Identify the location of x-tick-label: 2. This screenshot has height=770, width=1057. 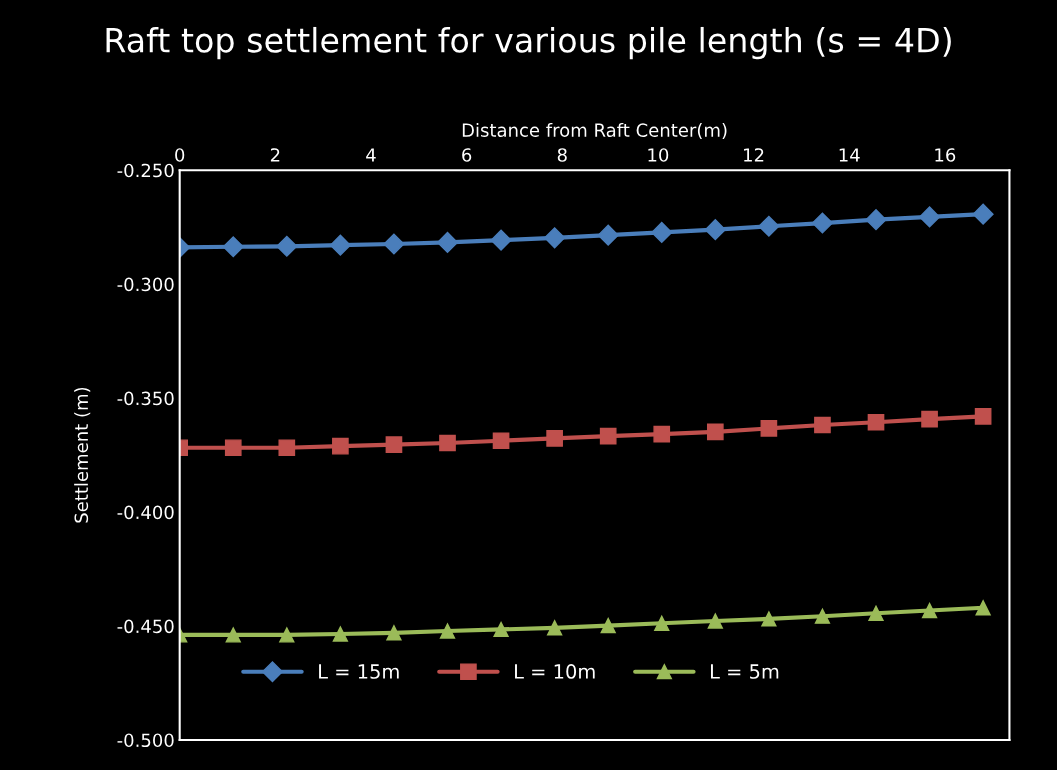
(275, 155).